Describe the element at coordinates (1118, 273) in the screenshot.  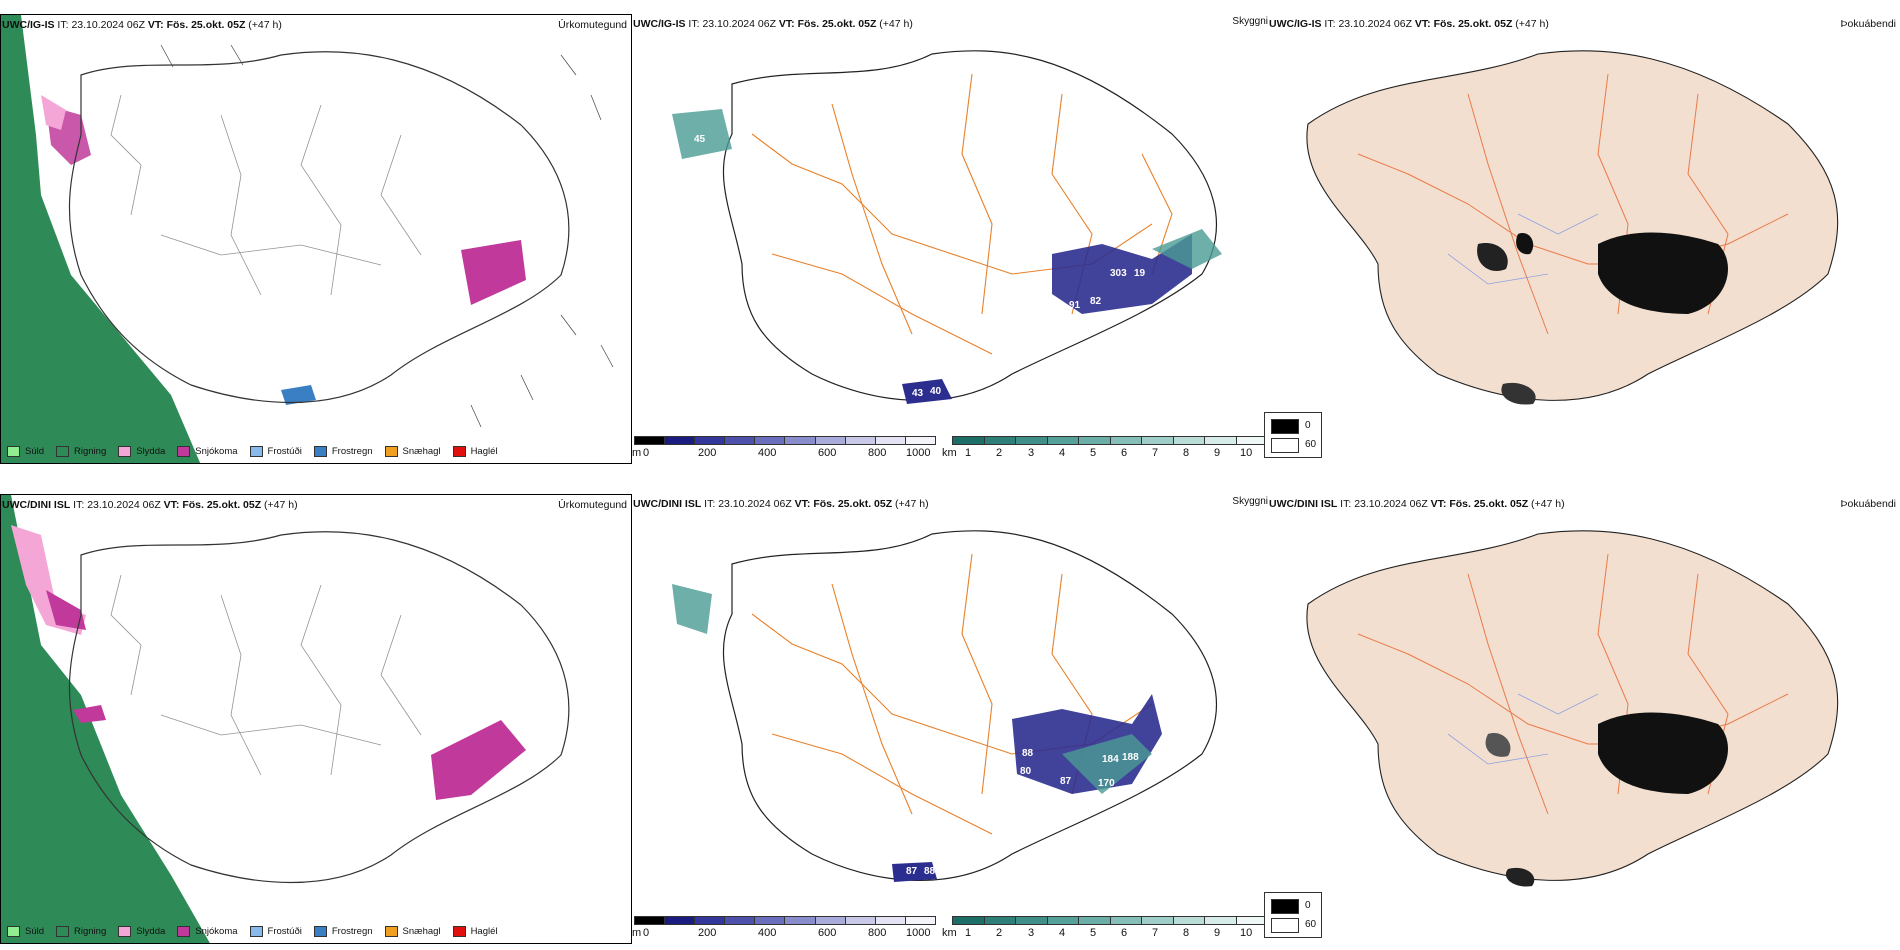
I see `cloud-label: 303` at that location.